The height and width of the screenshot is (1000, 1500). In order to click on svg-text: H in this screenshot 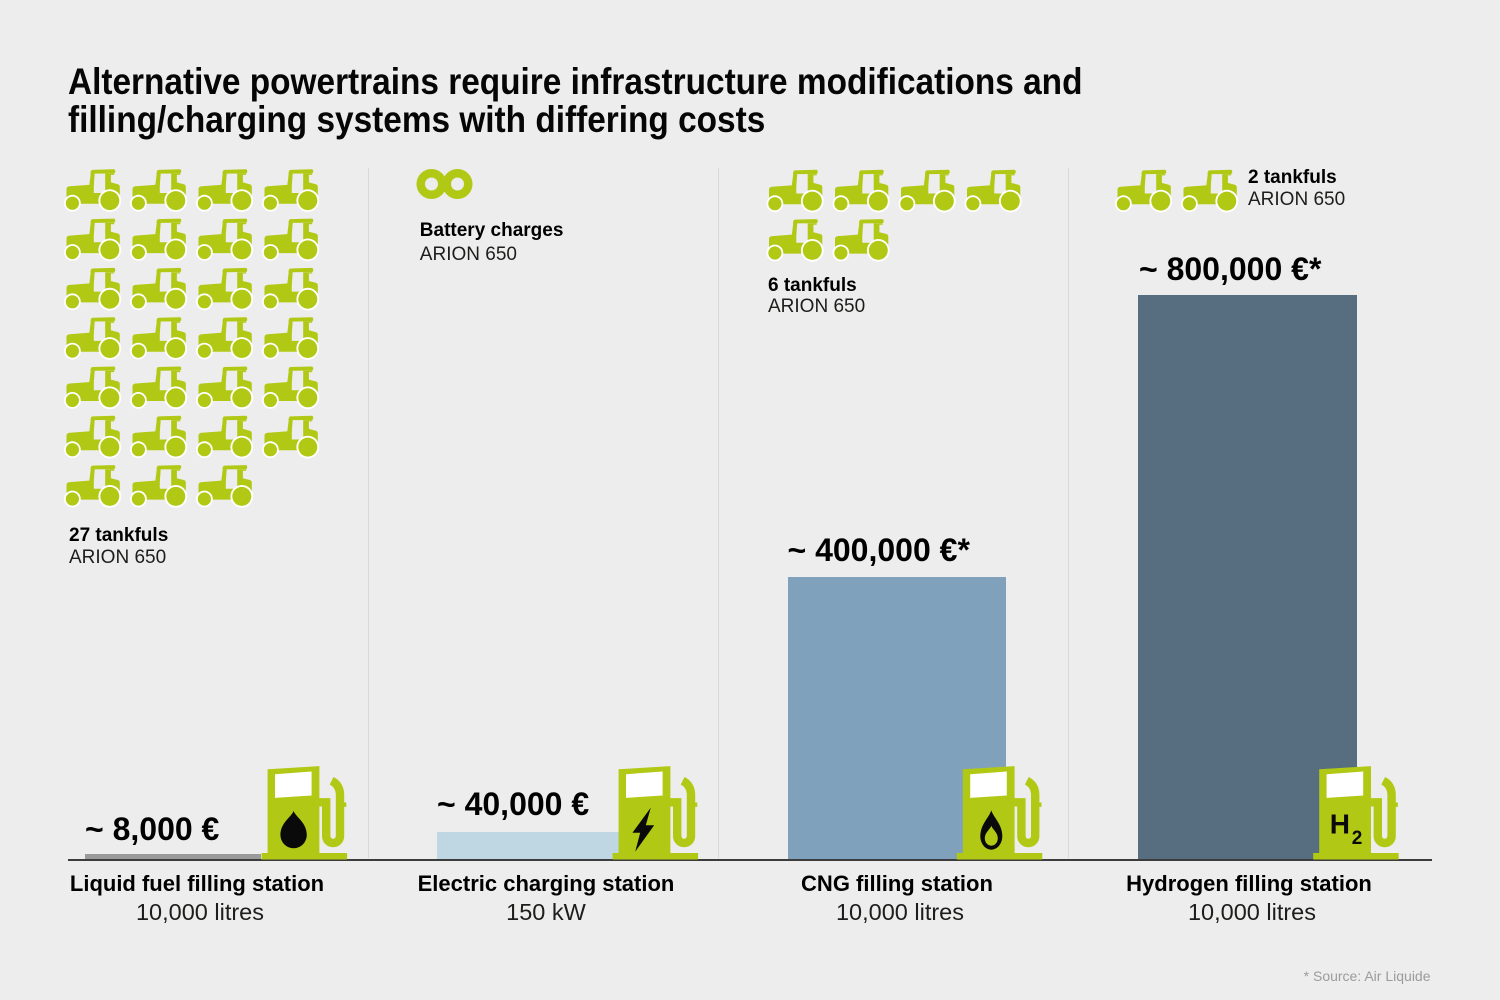, I will do `click(1340, 824)`.